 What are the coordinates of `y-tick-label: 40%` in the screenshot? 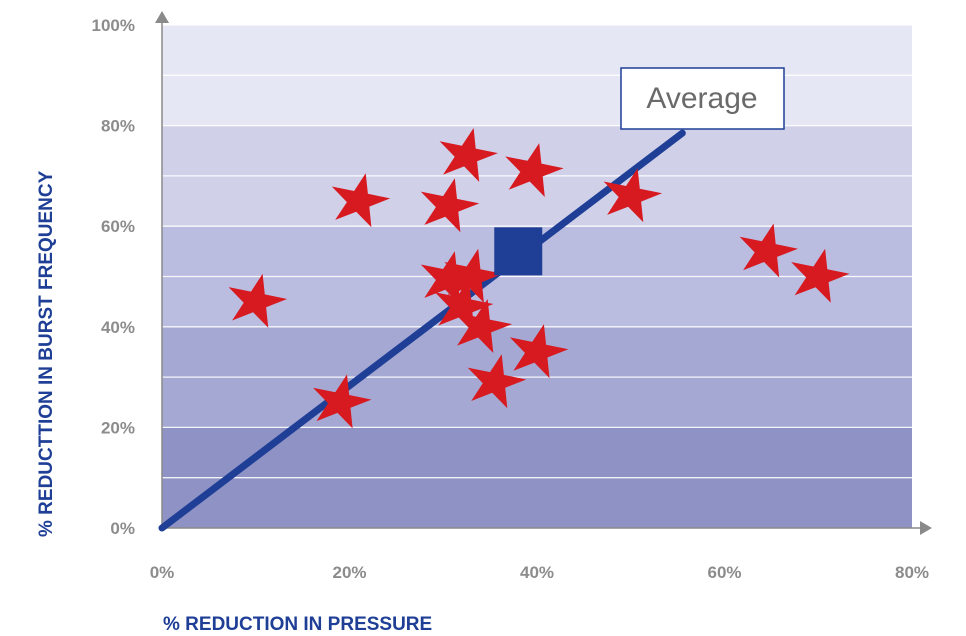 It's located at (118, 327).